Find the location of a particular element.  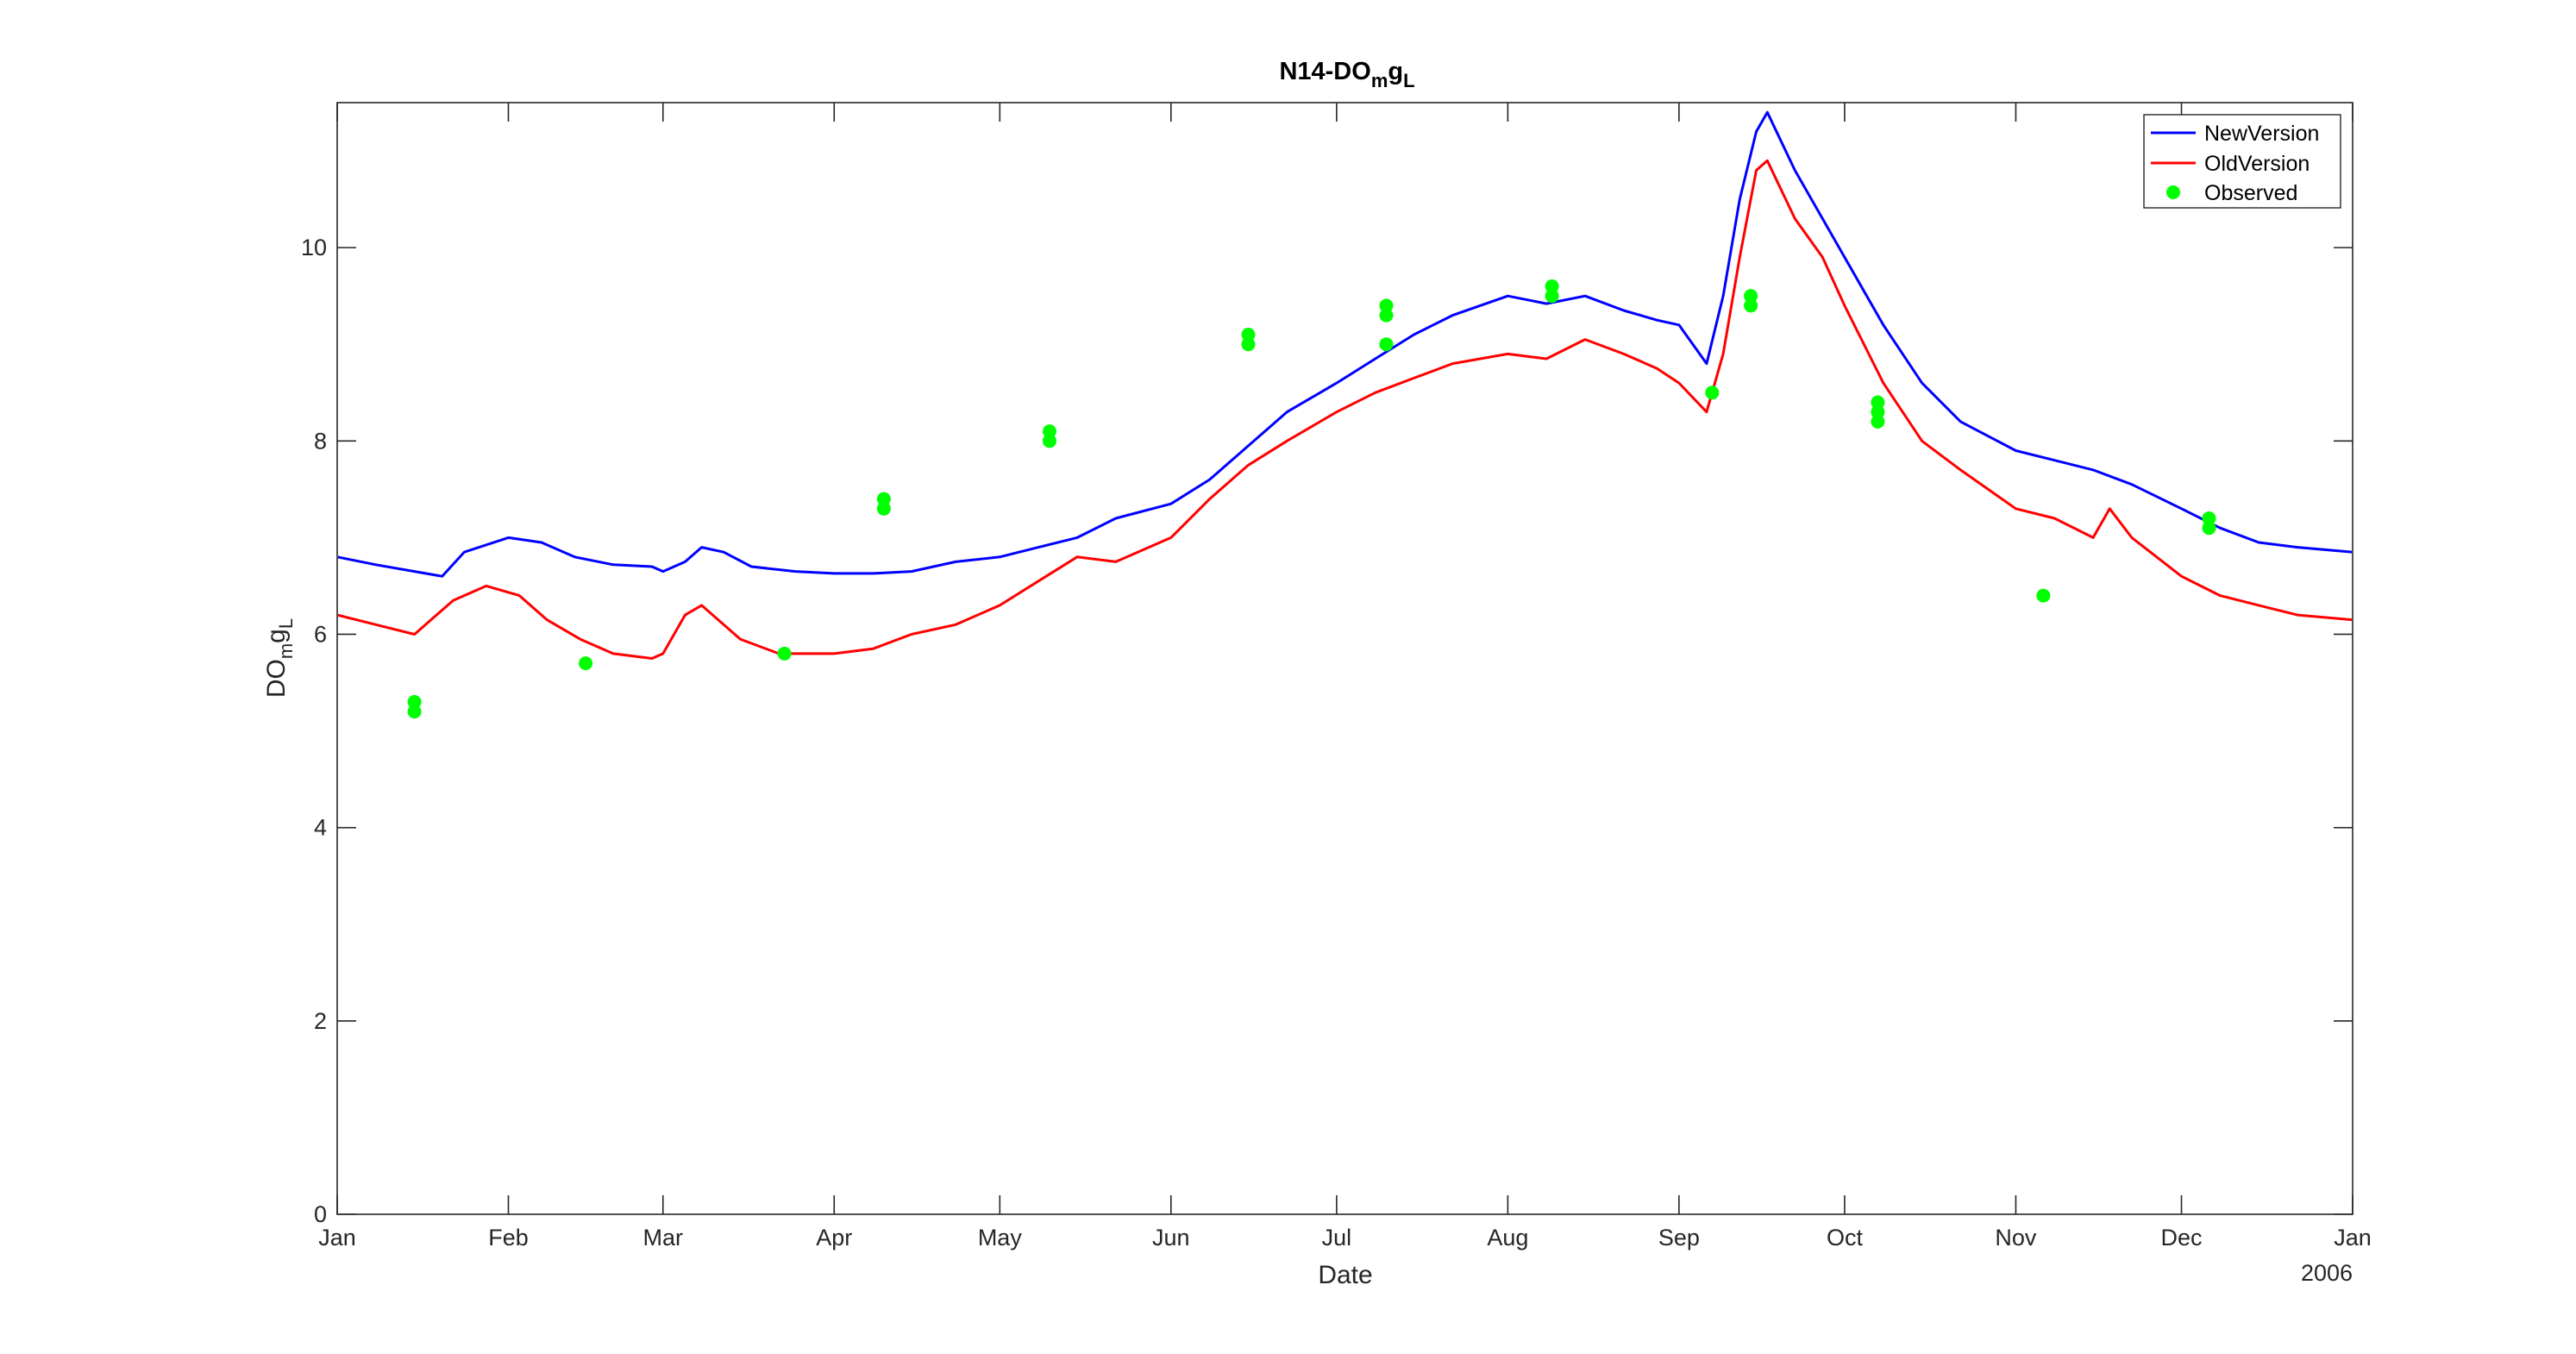

chart-title-mid: g is located at coordinates (1395, 71).